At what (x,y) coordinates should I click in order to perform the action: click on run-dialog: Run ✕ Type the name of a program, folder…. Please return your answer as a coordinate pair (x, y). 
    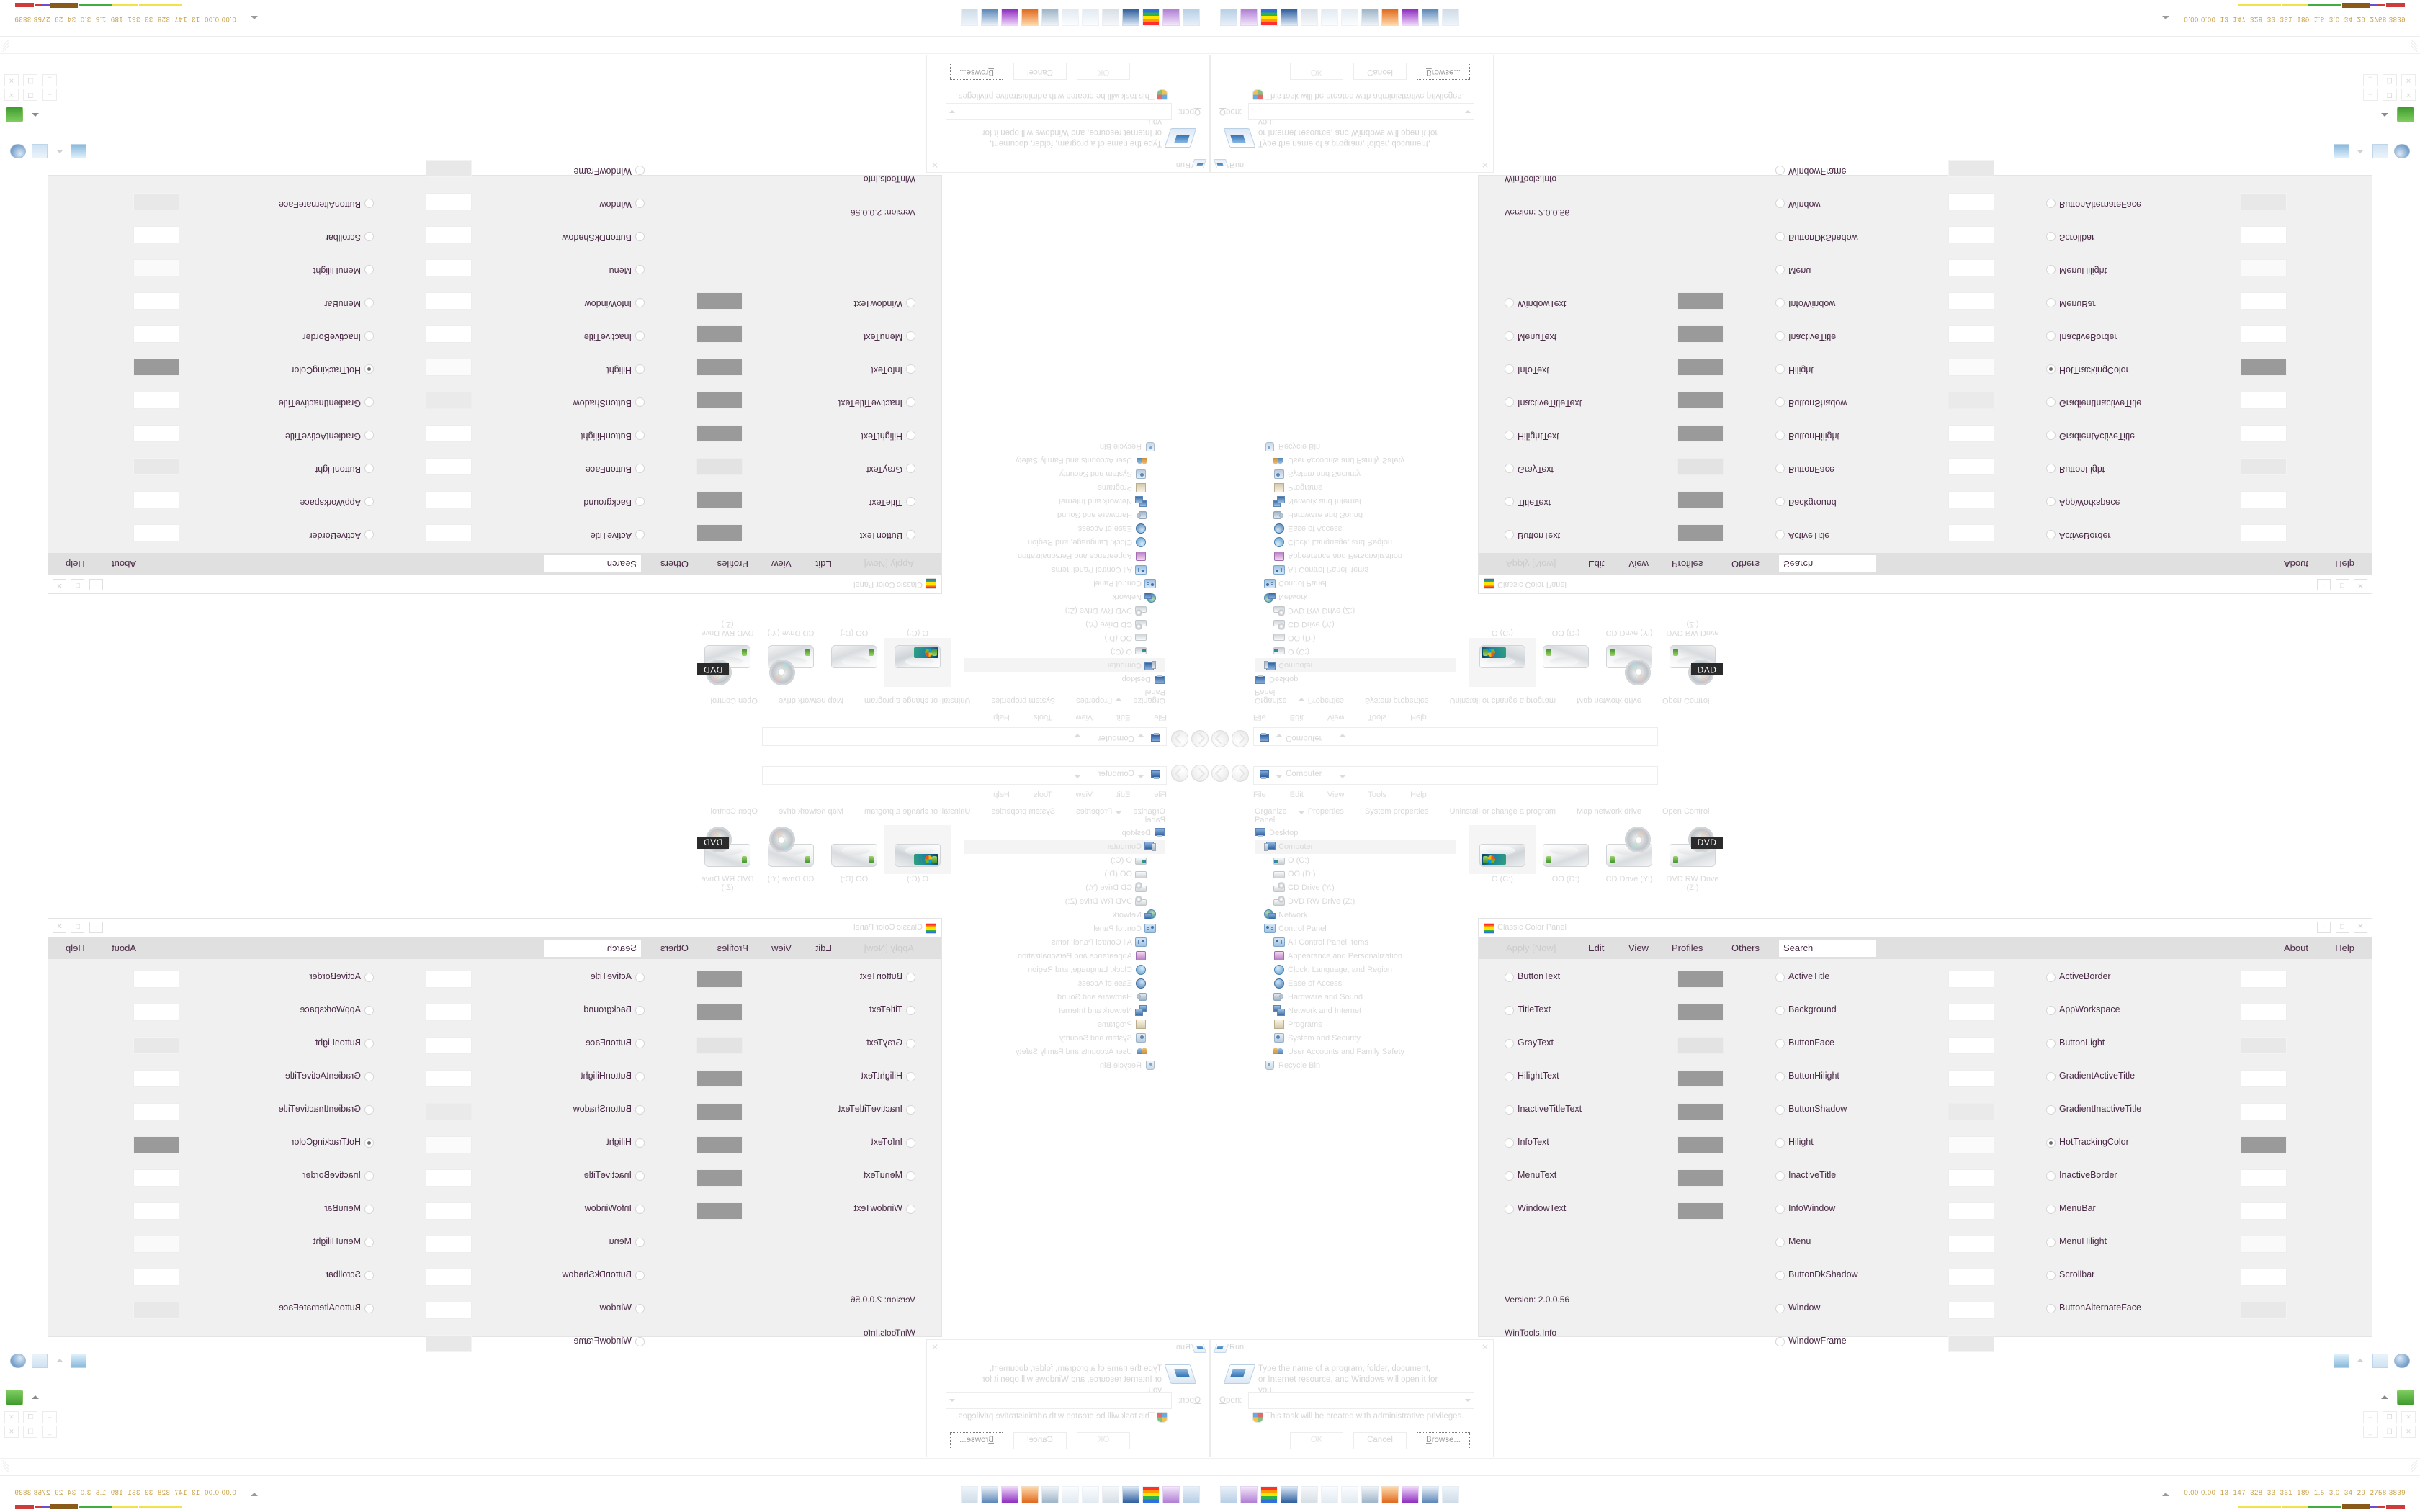
    Looking at the image, I should click on (1068, 114).